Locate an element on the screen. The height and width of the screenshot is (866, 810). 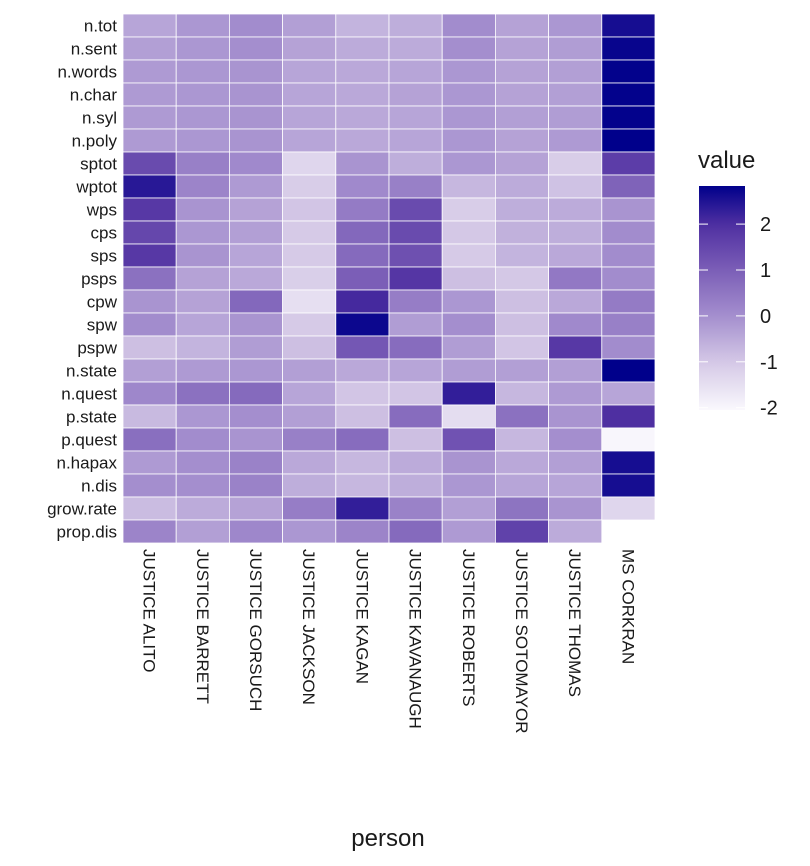
x-tick-label: JUSTICE GORSUCH is located at coordinates (255, 630).